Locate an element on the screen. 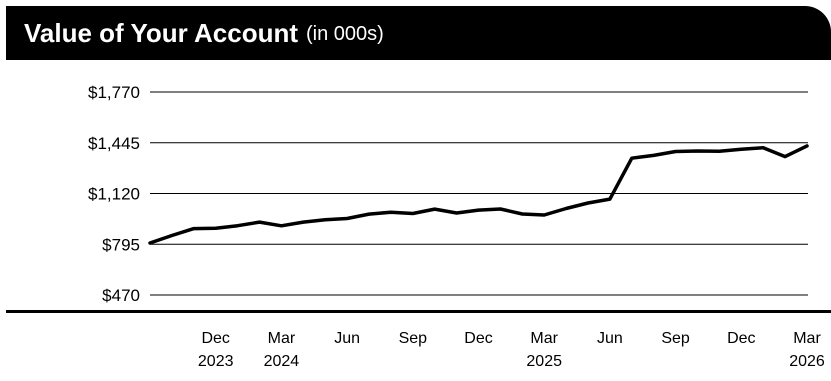 This screenshot has height=381, width=831. x-tick-year: 2026 is located at coordinates (807, 361).